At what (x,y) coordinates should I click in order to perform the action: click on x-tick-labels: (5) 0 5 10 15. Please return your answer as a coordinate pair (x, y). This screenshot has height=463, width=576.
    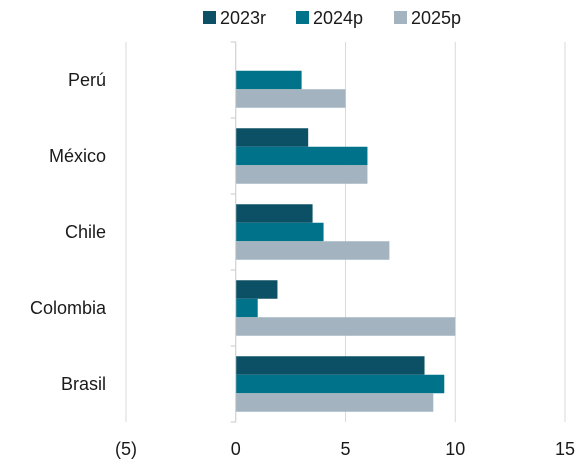
    Looking at the image, I should click on (345, 449).